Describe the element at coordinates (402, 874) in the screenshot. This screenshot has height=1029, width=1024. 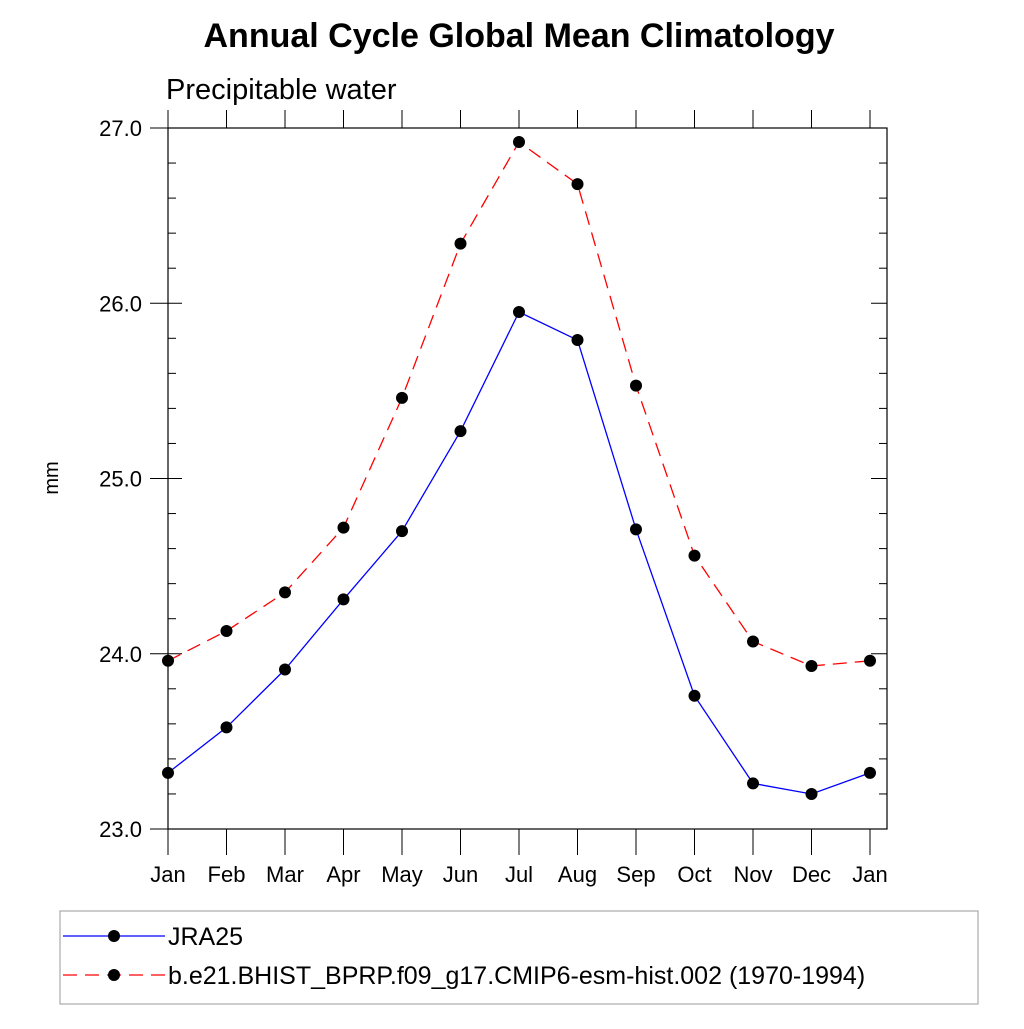
I see `x-tick-label: May` at that location.